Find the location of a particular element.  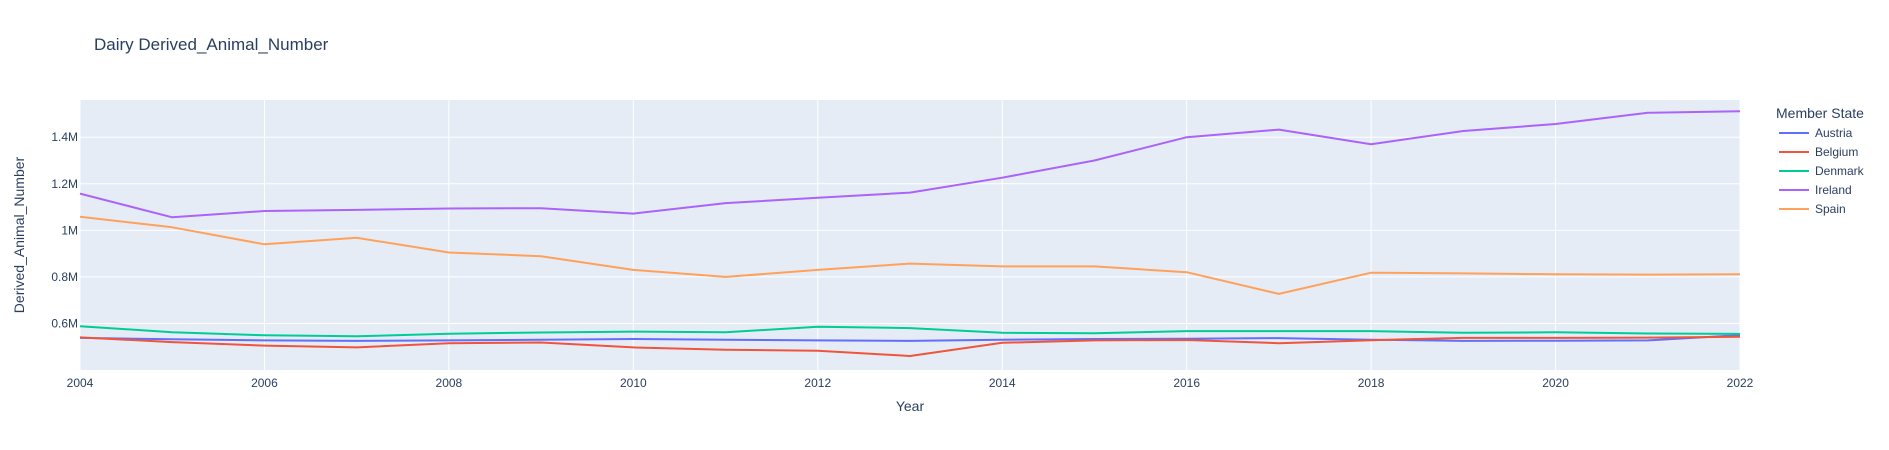

y-tick-label: 0.6M is located at coordinates (64, 323).